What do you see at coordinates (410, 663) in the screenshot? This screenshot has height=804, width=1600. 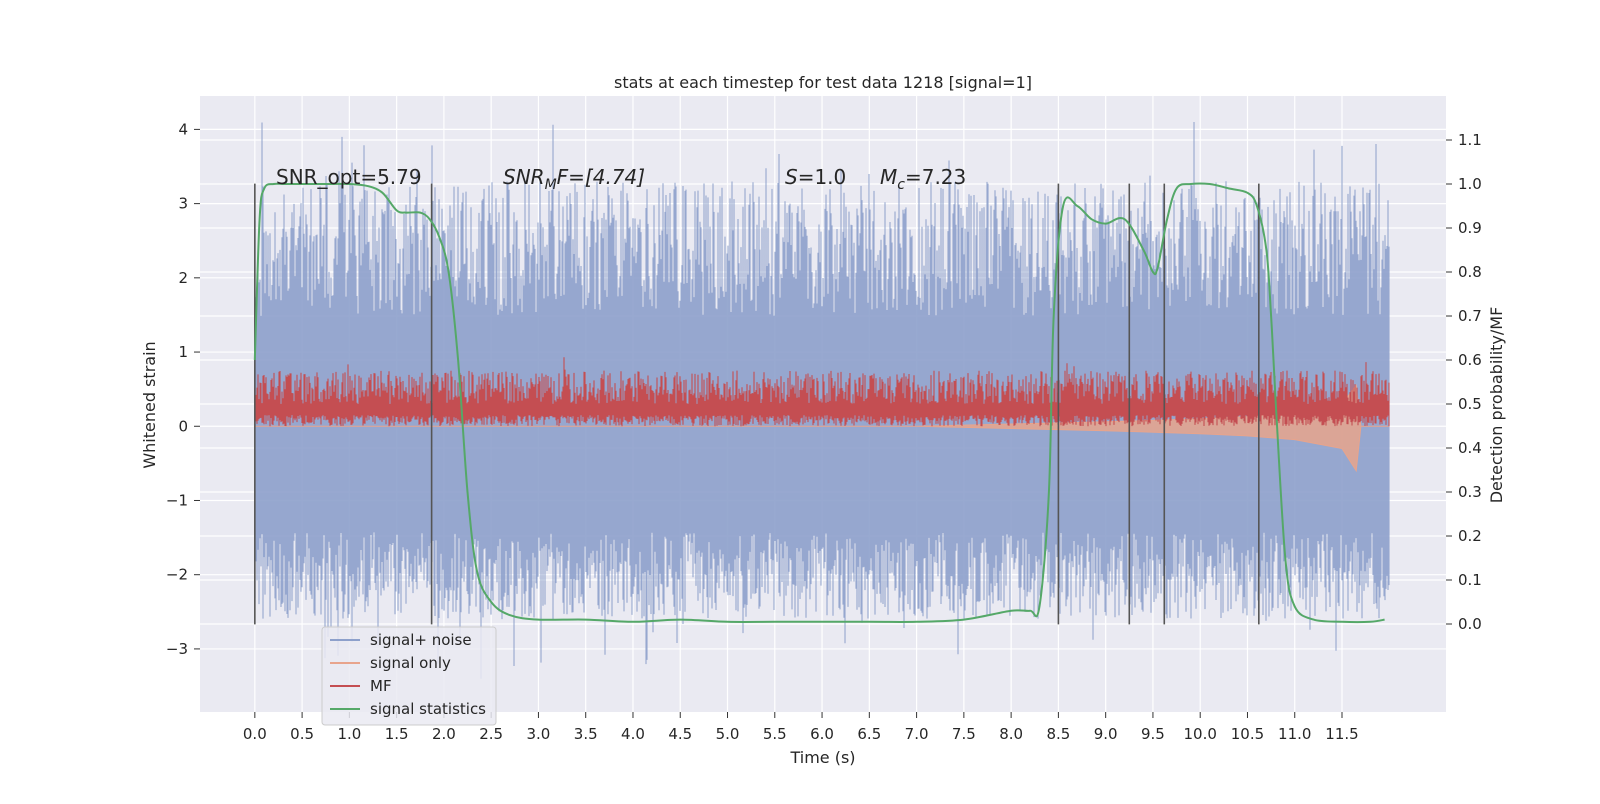 I see `legend-label-signal-only: signal only` at bounding box center [410, 663].